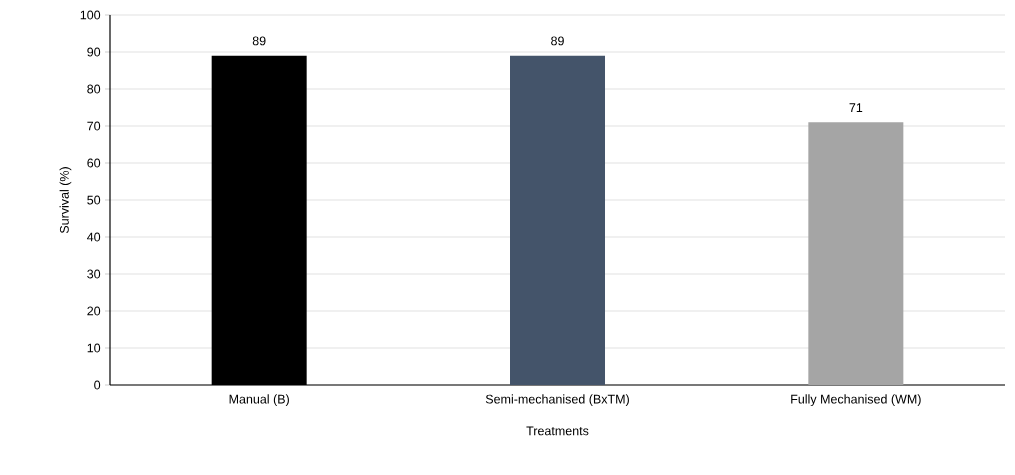 This screenshot has height=475, width=1015. Describe the element at coordinates (90, 15) in the screenshot. I see `y-tick-label: 100` at that location.